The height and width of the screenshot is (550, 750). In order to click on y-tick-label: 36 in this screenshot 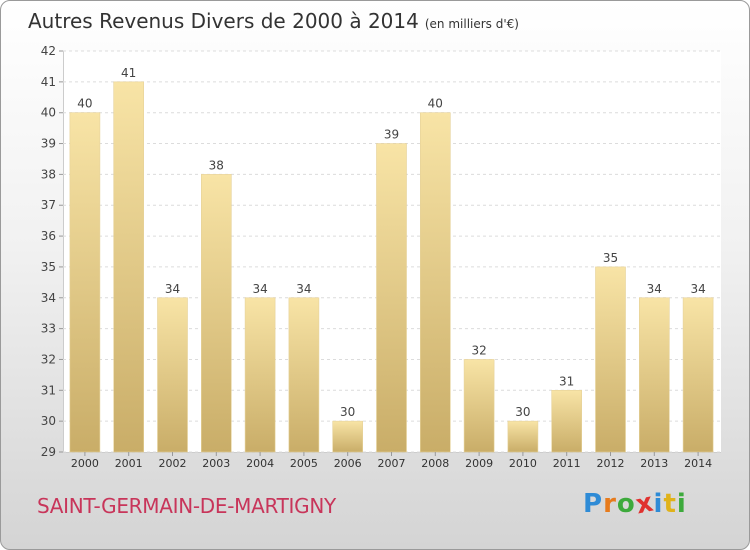, I will do `click(48, 236)`.